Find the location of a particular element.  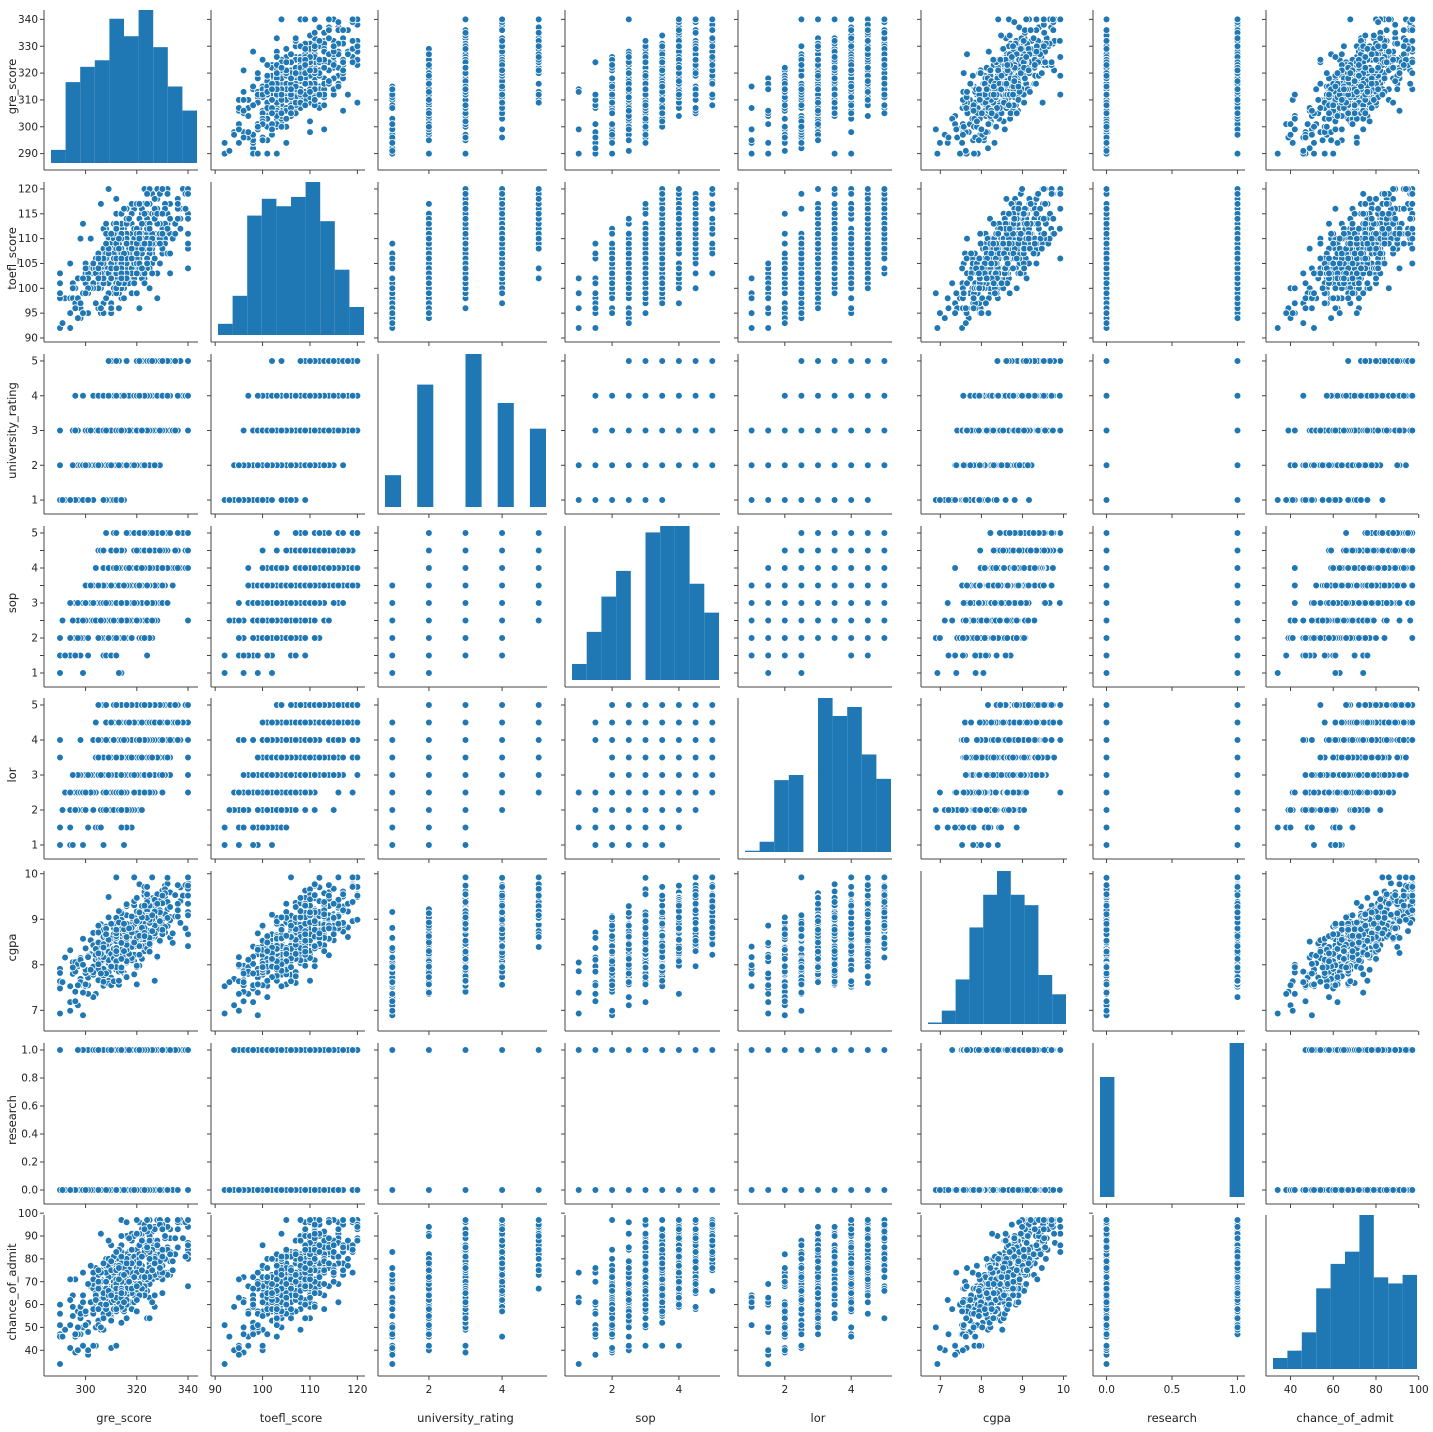

y-tick-label: 340 is located at coordinates (28, 20).